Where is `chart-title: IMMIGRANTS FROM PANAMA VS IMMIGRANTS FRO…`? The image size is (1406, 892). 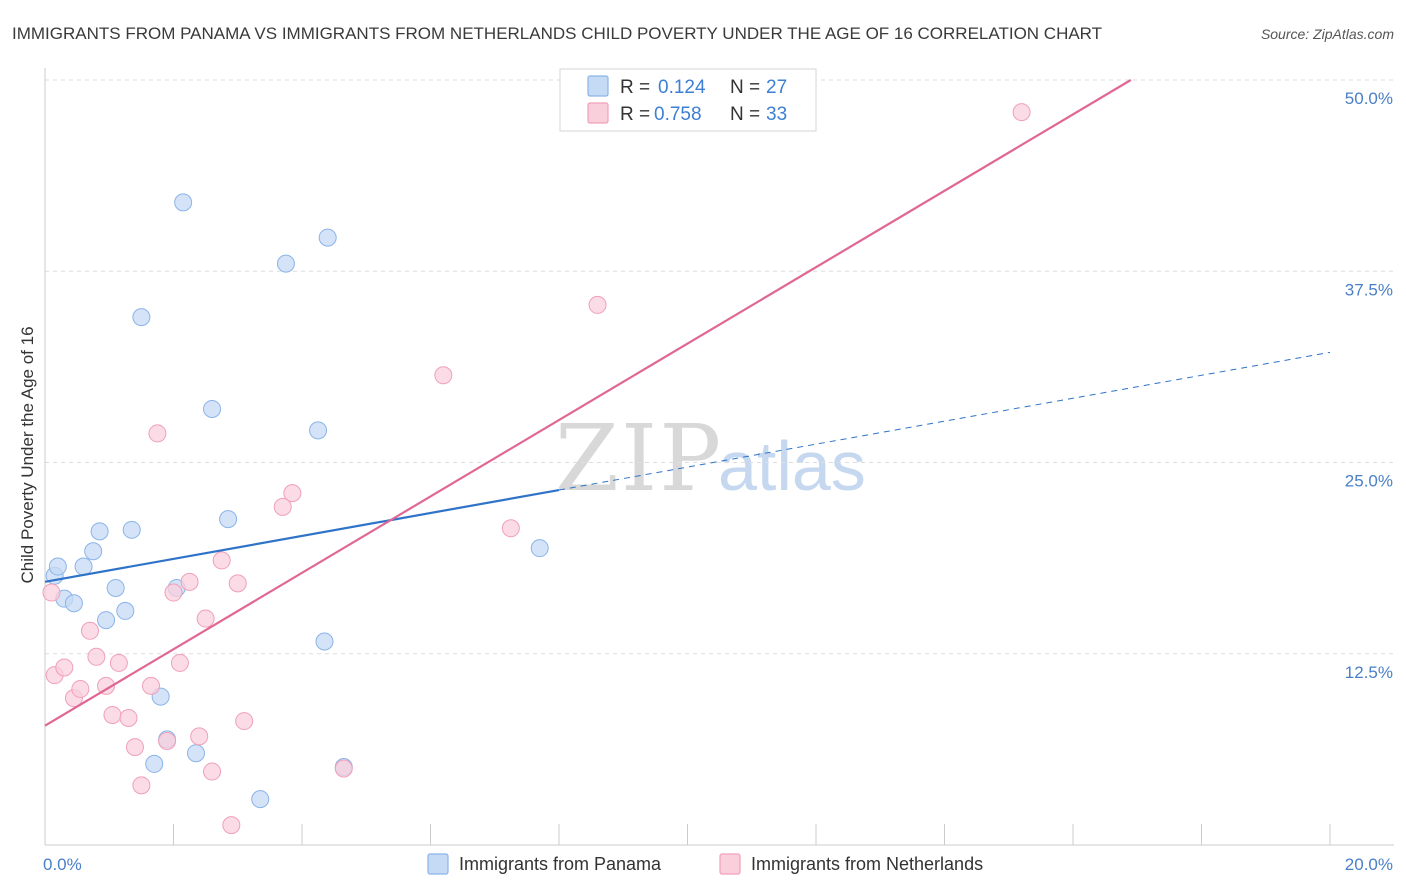
chart-title: IMMIGRANTS FROM PANAMA VS IMMIGRANTS FRO… is located at coordinates (557, 33).